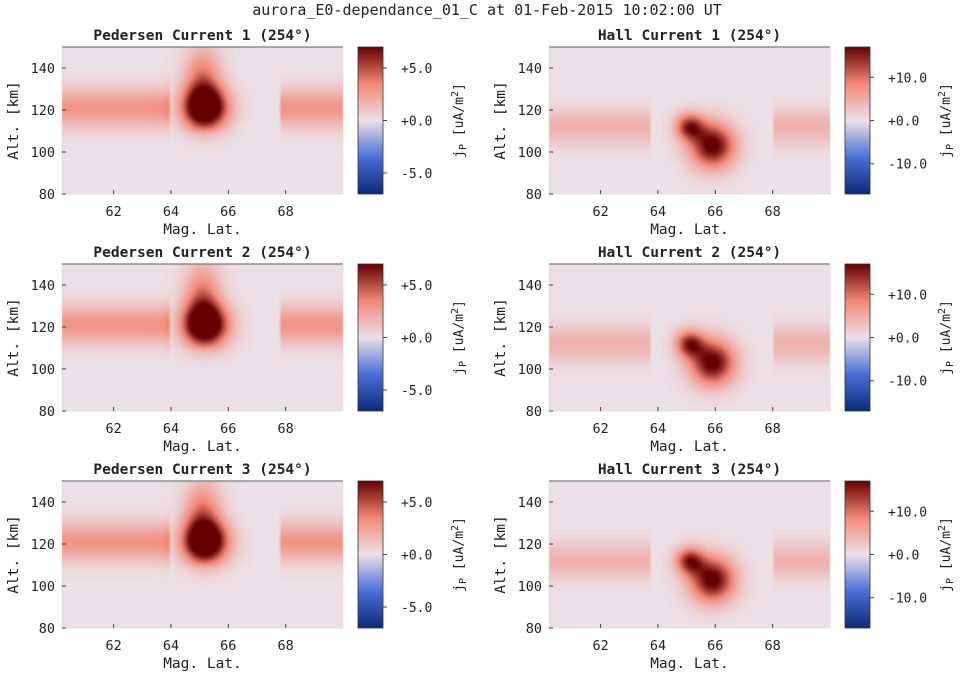  Describe the element at coordinates (202, 36) in the screenshot. I see `panel-title: Pedersen Current 1 (254°)` at that location.